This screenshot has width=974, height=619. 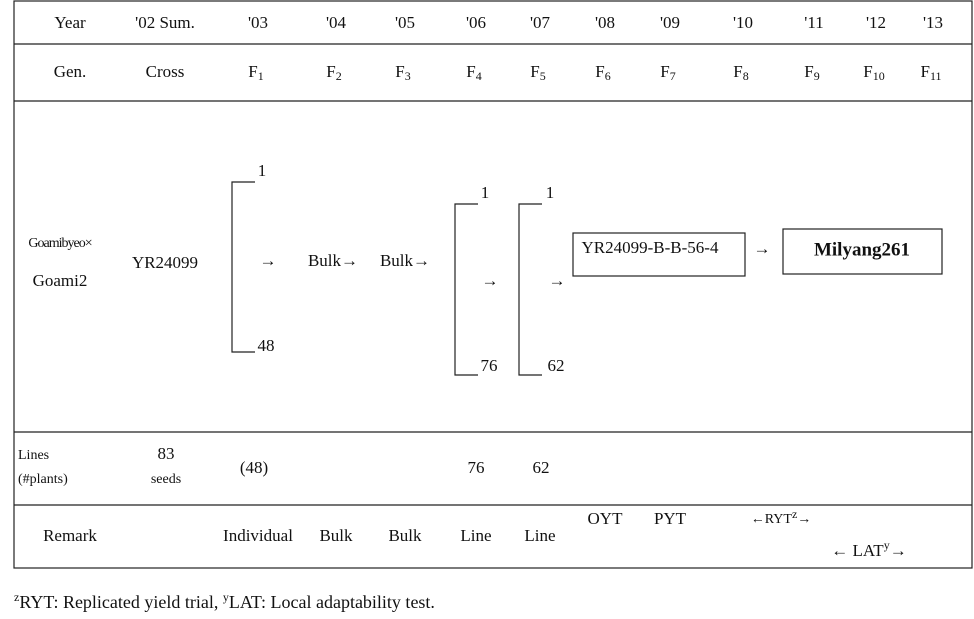 I want to click on gen-subscript: 5, so click(x=543, y=76).